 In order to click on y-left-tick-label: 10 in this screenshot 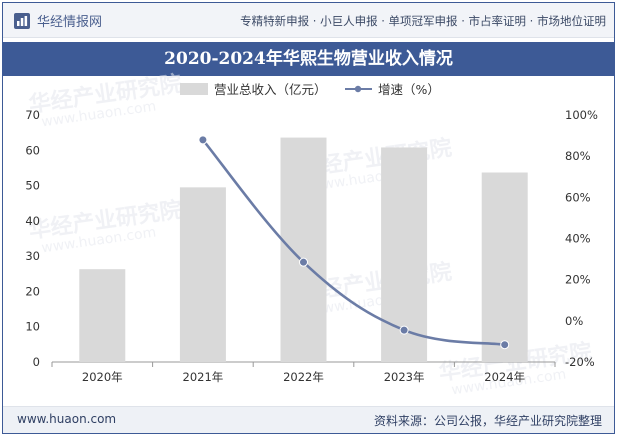, I will do `click(32, 327)`.